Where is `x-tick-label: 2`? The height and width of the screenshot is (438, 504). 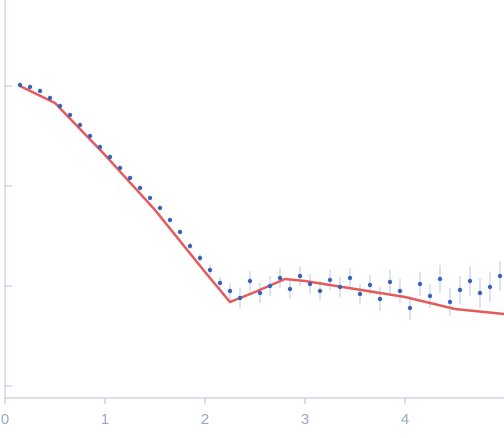 x-tick-label: 2 is located at coordinates (205, 419).